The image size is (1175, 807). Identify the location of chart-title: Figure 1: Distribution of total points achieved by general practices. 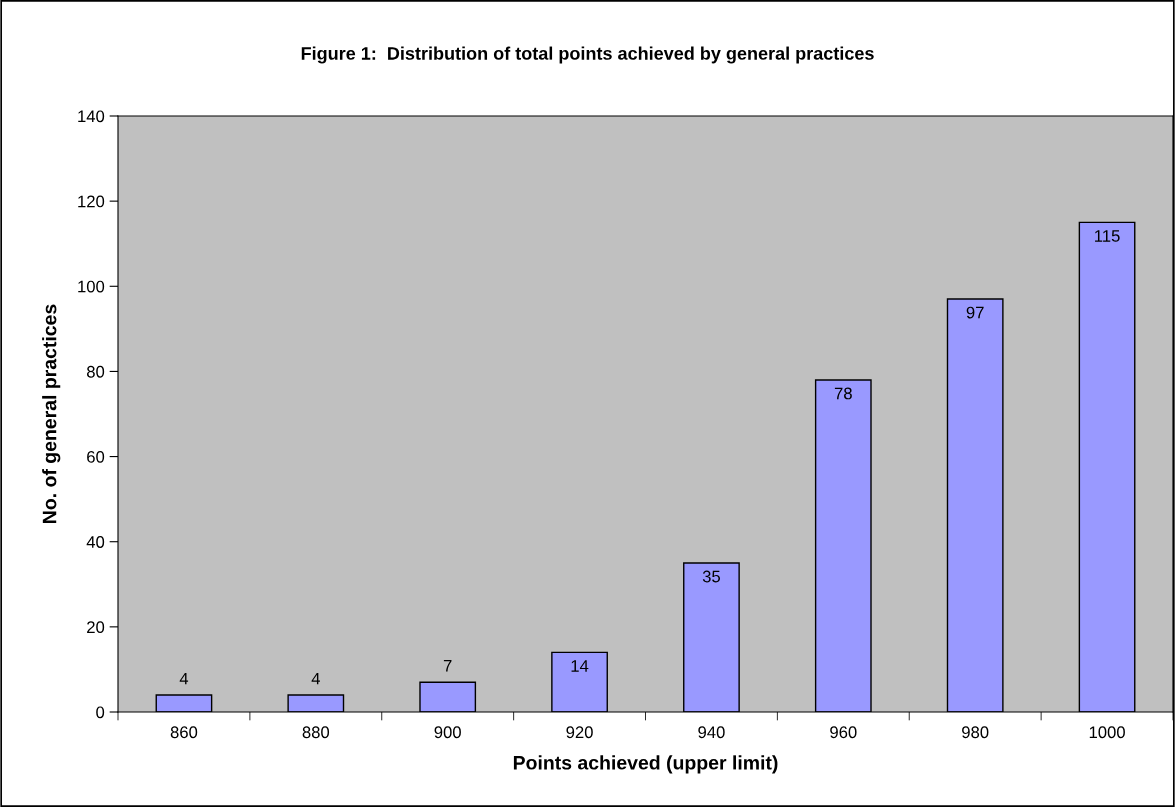
(587, 55).